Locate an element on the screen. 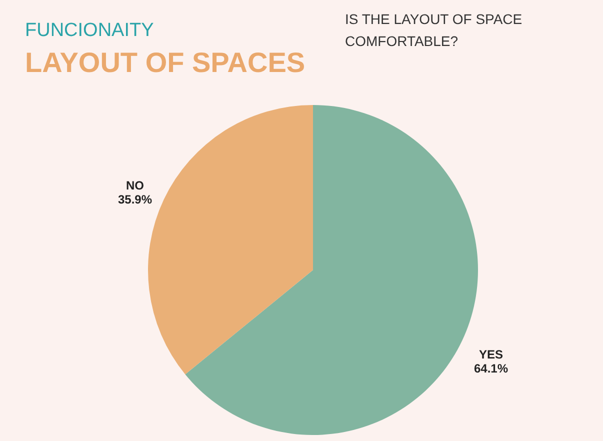 The width and height of the screenshot is (603, 441). chart-subtitle: FUNCIONAITY is located at coordinates (89, 30).